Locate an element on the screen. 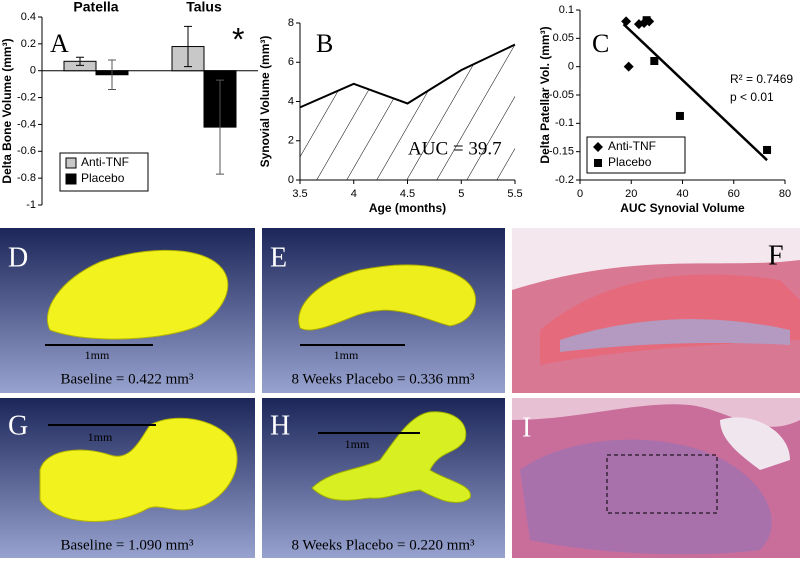  panel-h: 1mm 8 Weeks Placebo = 0.220 mm³ H is located at coordinates (383, 478).